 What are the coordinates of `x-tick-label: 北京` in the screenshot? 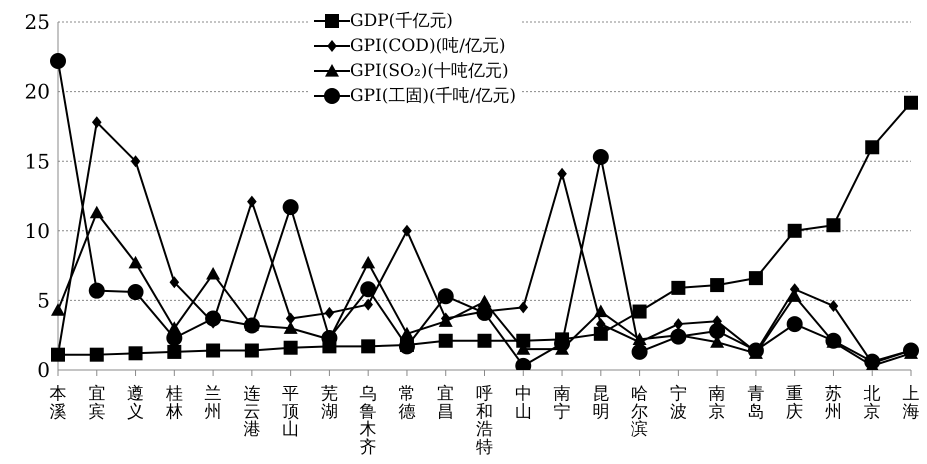 It's located at (872, 403).